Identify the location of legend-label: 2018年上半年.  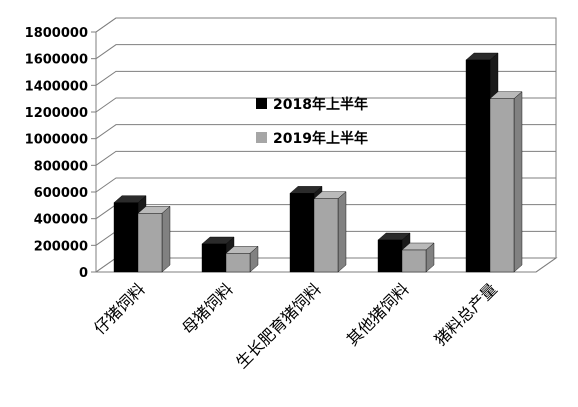
(320, 104).